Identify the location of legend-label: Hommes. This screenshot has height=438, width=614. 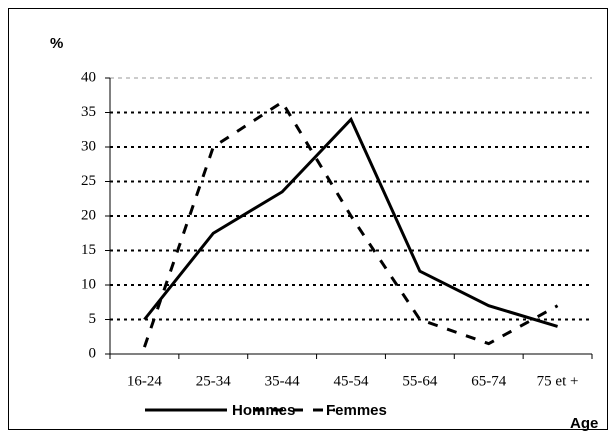
(263, 410).